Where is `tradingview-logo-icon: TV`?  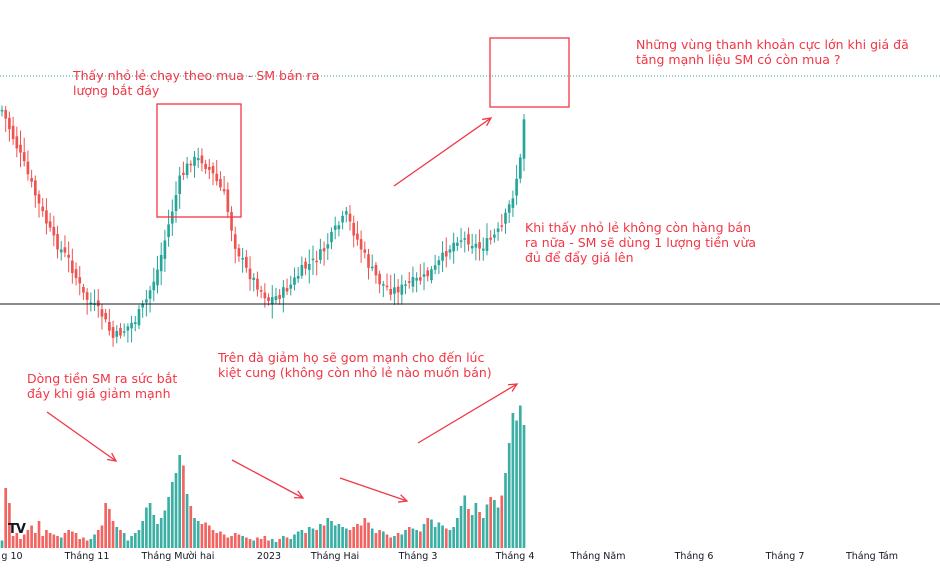 tradingview-logo-icon: TV is located at coordinates (17, 529).